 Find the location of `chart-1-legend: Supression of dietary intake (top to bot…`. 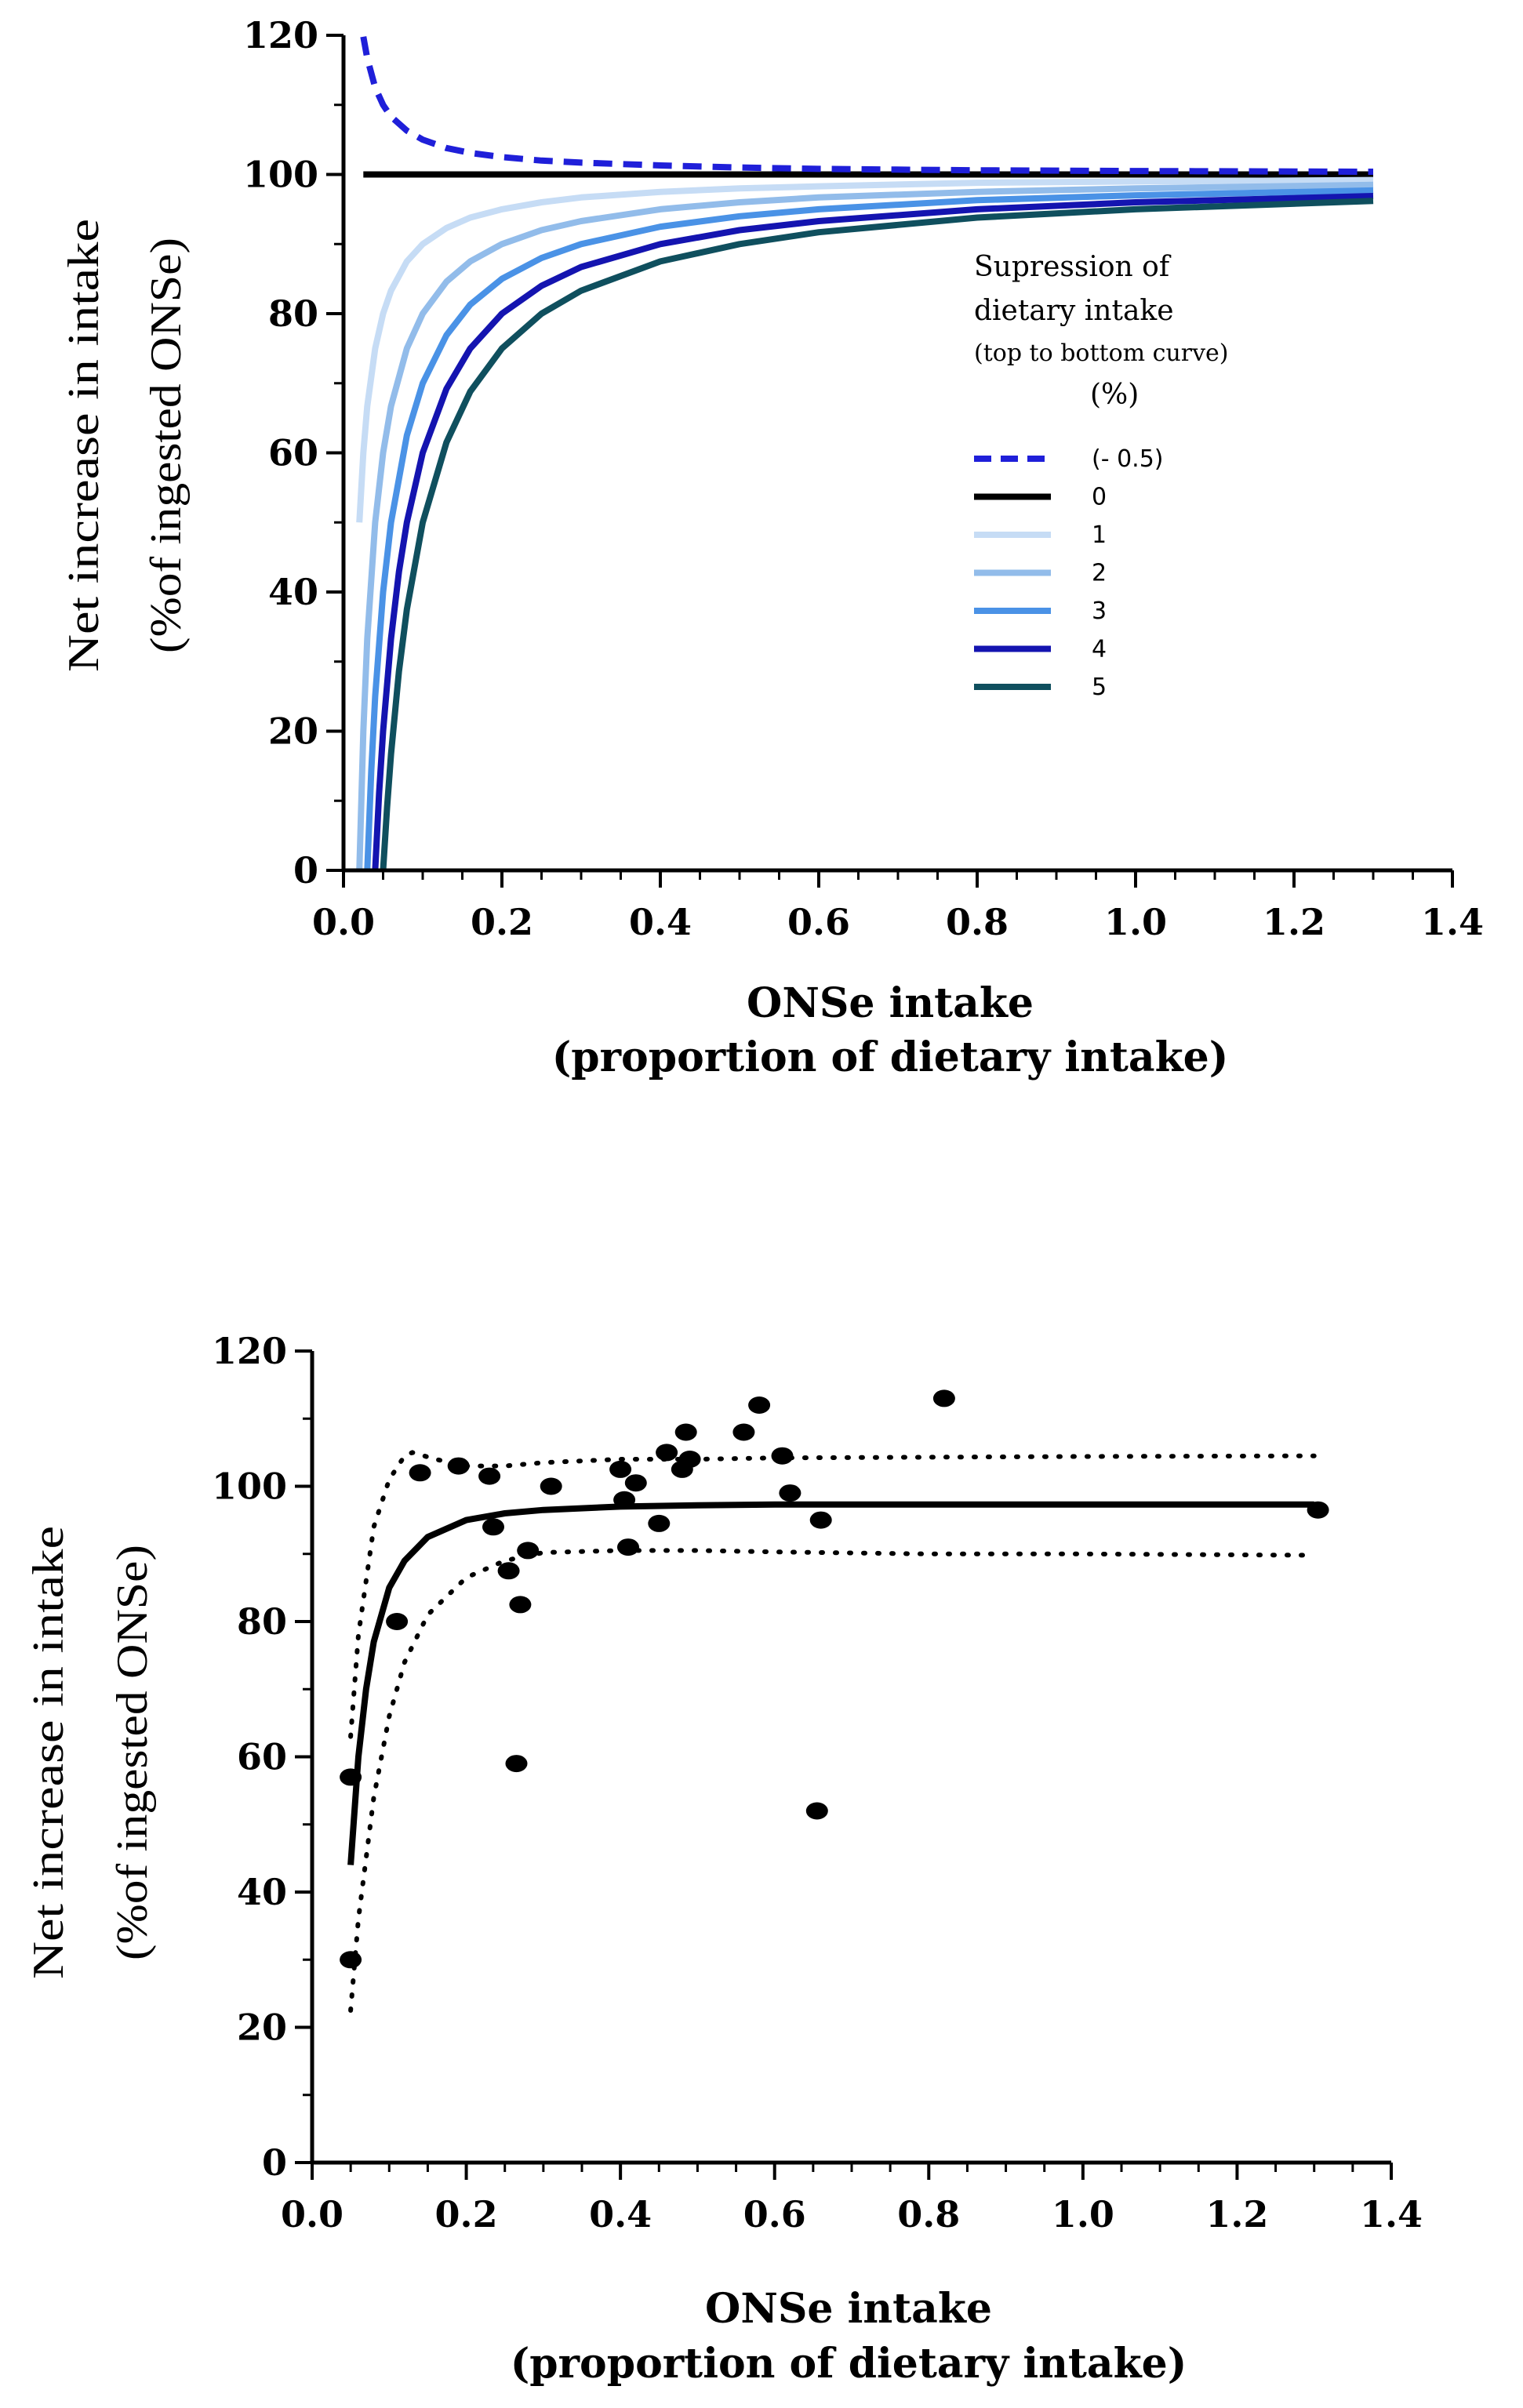

chart-1-legend: Supression of dietary intake (top to bot… is located at coordinates (1101, 476).